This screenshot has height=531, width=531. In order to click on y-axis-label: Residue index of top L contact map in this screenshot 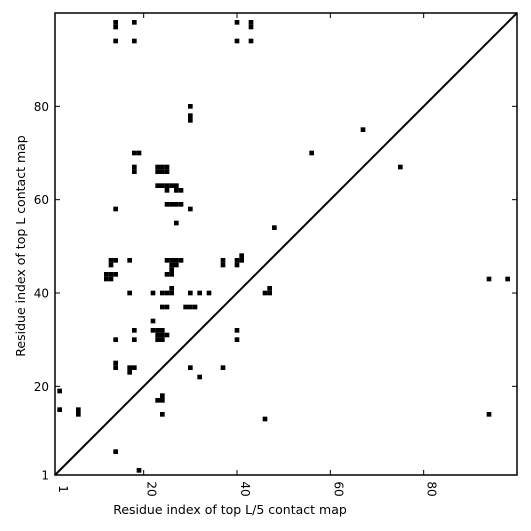, I will do `click(20, 245)`.